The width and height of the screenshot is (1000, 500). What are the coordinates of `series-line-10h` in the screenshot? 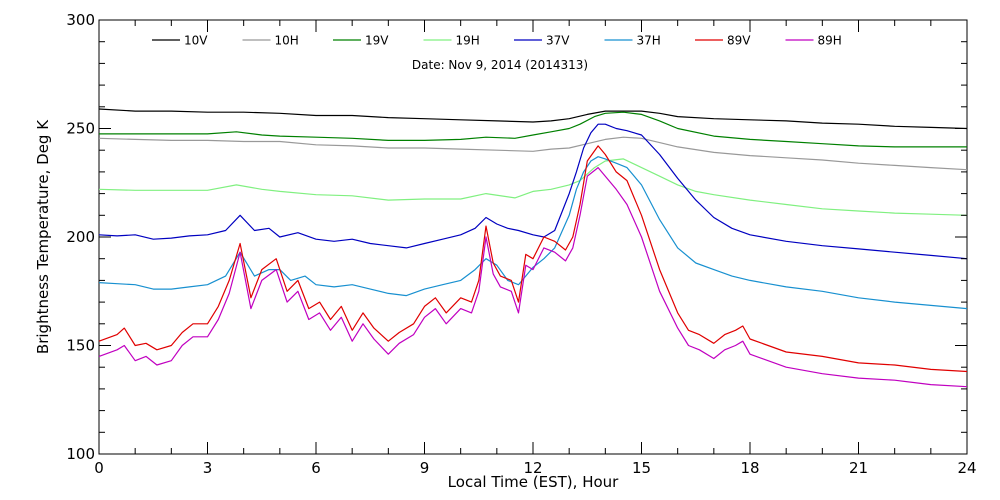 It's located at (533, 153).